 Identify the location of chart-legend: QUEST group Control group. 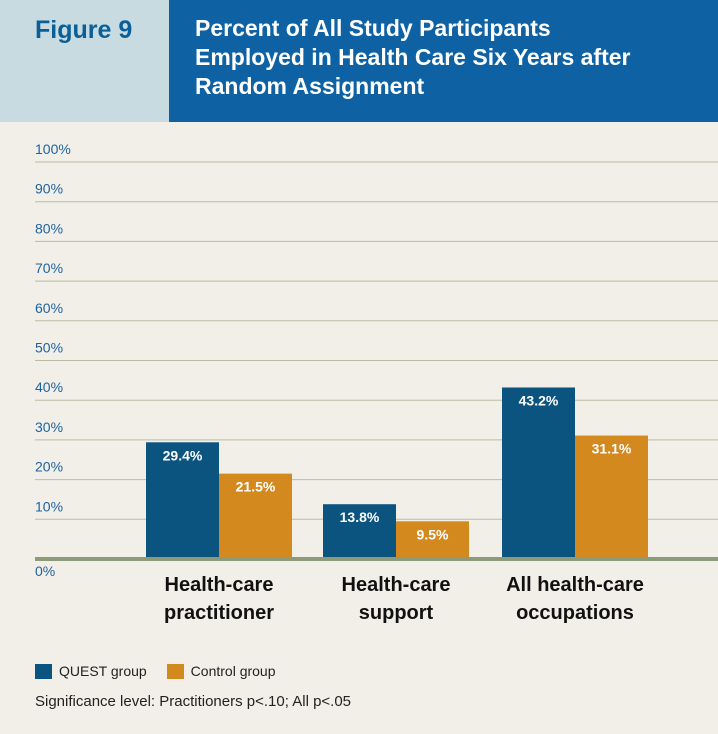
(165, 671).